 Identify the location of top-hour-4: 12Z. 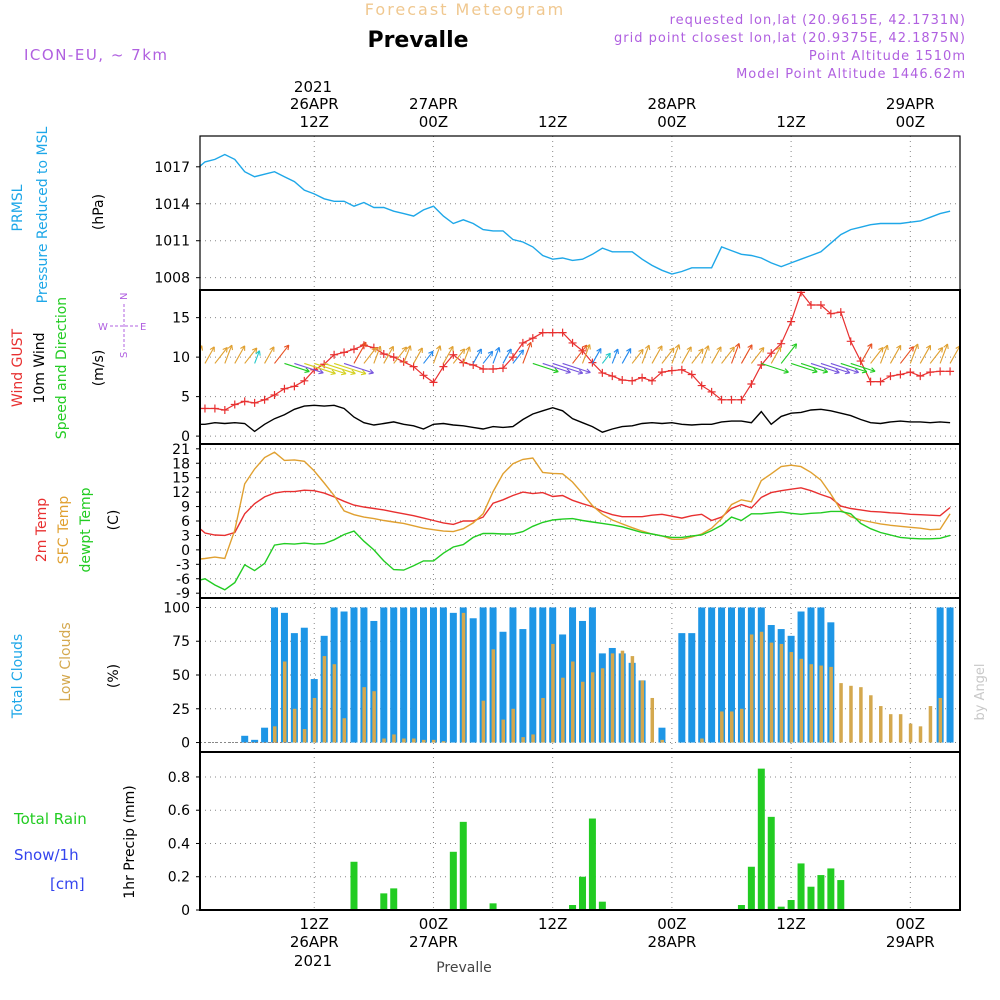
(790, 122).